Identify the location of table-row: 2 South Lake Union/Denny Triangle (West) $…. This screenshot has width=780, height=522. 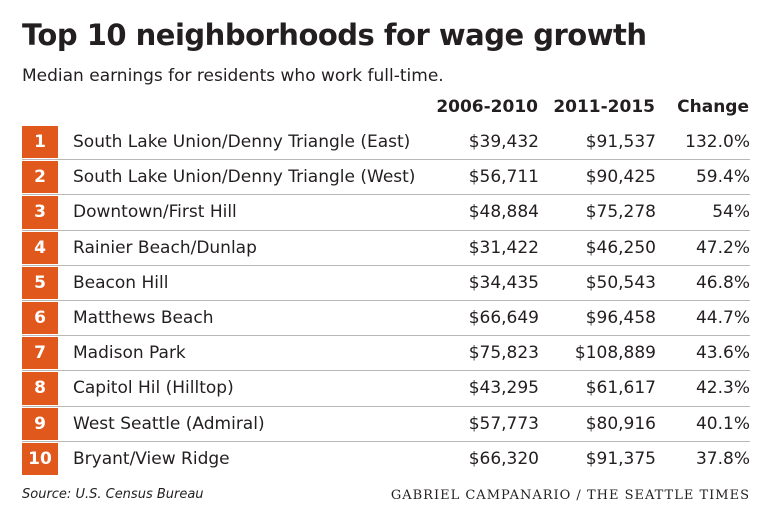
(386, 178).